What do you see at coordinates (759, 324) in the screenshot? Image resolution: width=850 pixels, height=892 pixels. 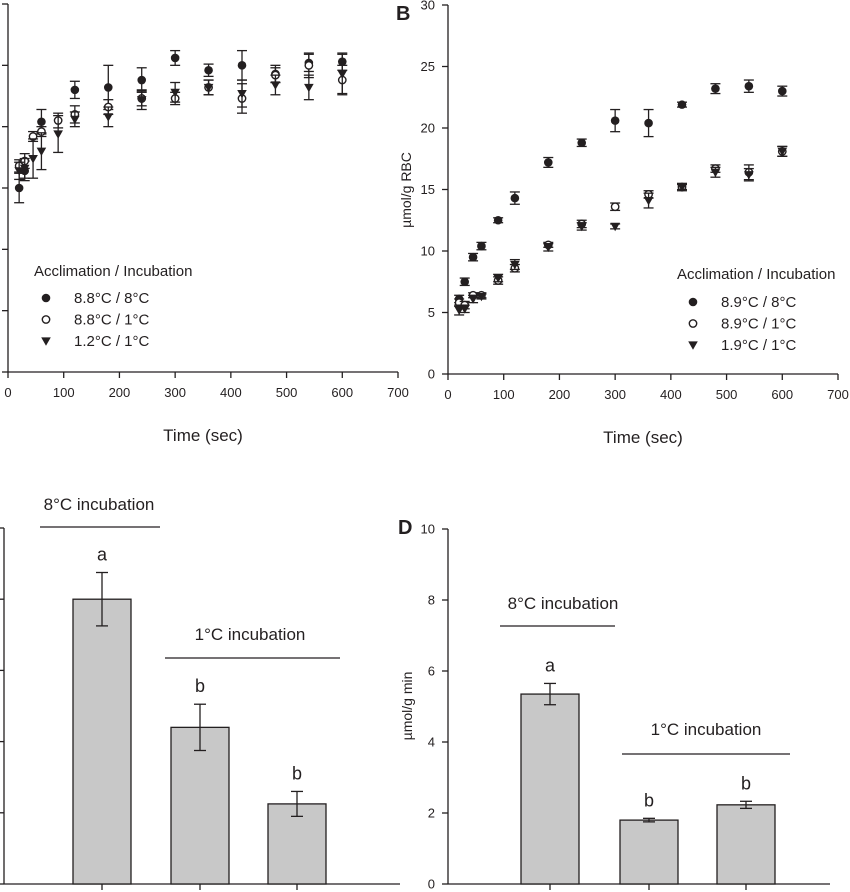 I see `legend-label: 8.9°C / 1°C` at bounding box center [759, 324].